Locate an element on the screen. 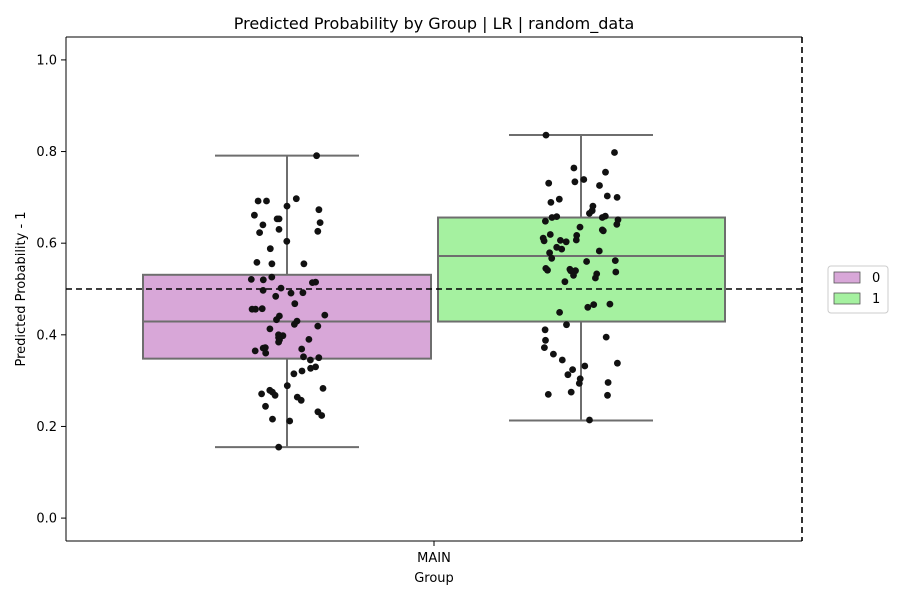 The width and height of the screenshot is (900, 600). y-tick-label: 0.8 is located at coordinates (46, 152).